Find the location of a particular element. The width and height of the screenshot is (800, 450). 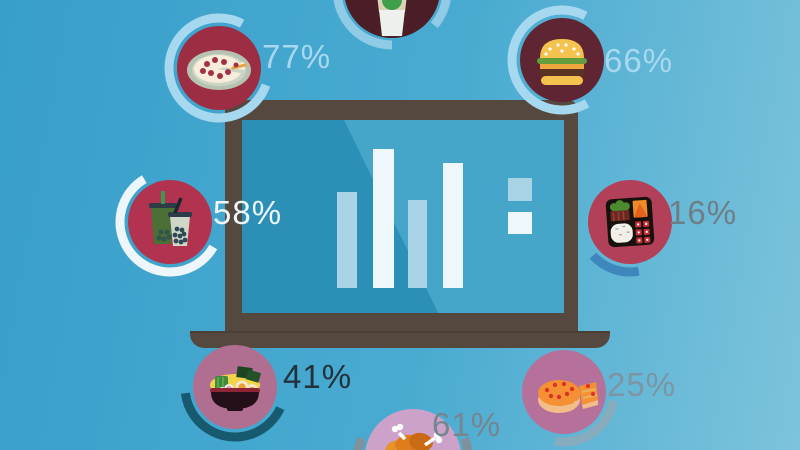

percent-label: 25% is located at coordinates (642, 384).